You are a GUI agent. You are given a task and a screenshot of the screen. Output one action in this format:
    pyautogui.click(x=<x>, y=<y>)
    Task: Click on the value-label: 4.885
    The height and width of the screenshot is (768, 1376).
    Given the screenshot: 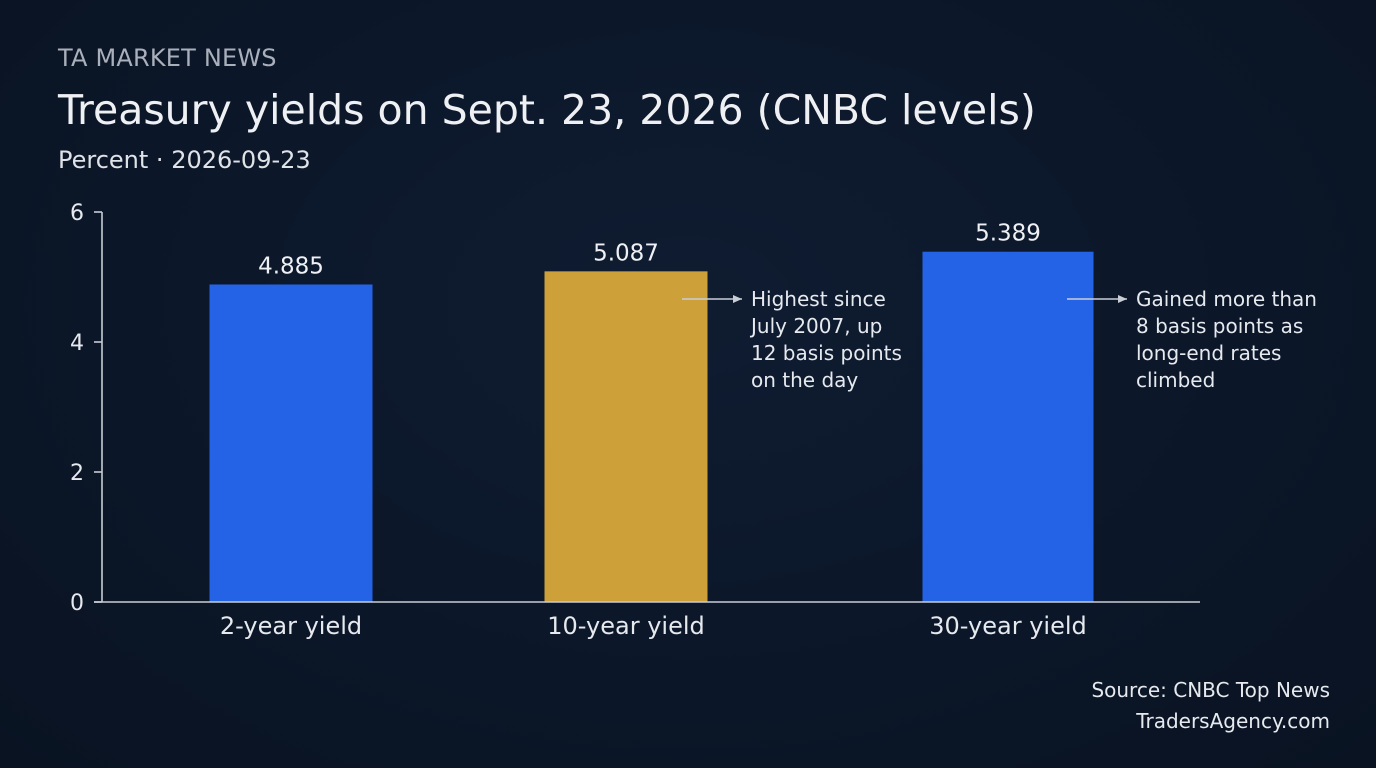 What is the action you would take?
    pyautogui.click(x=291, y=266)
    